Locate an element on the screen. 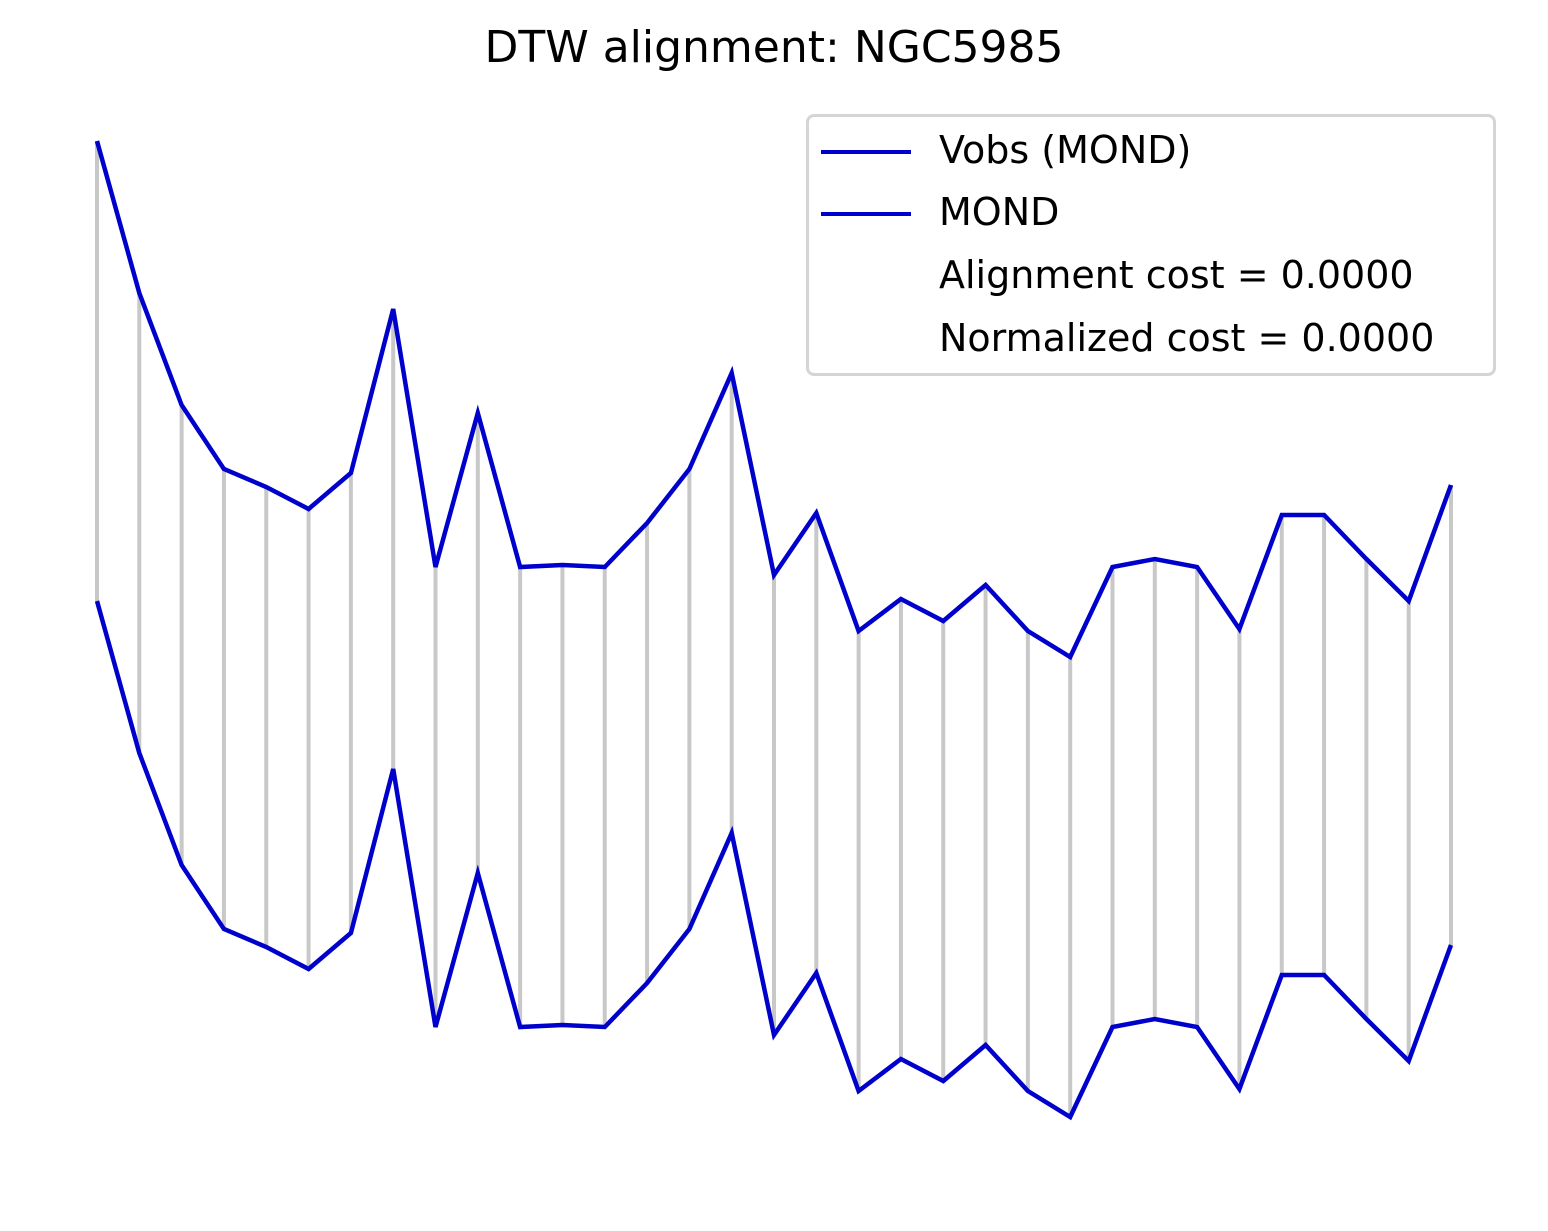  legend-entry-mond: MOND is located at coordinates (1151, 214).